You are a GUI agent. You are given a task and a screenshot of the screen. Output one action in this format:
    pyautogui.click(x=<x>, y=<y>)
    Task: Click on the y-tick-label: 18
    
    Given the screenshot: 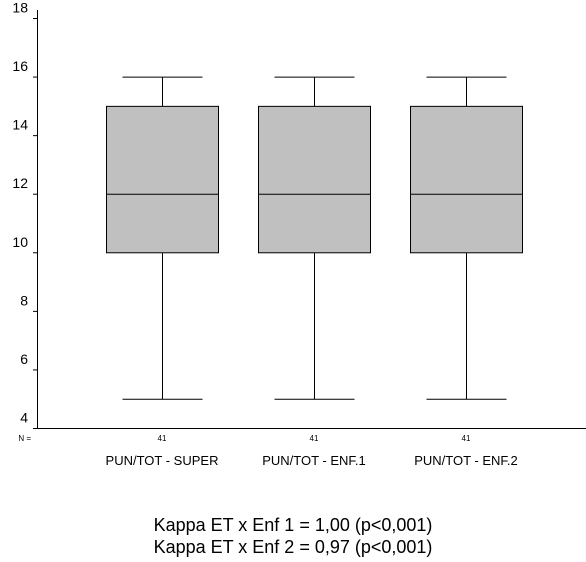 What is the action you would take?
    pyautogui.click(x=20, y=8)
    